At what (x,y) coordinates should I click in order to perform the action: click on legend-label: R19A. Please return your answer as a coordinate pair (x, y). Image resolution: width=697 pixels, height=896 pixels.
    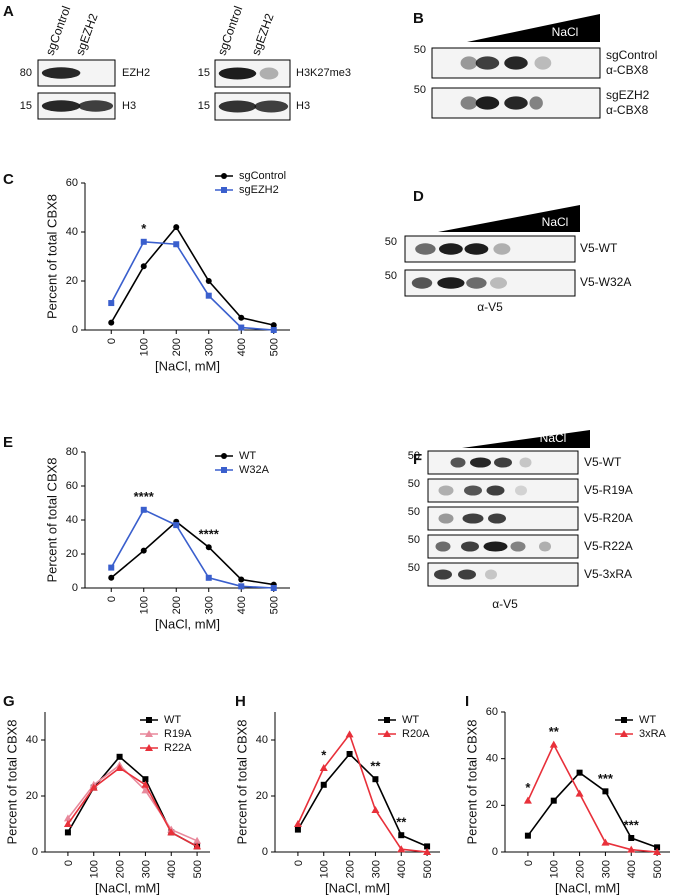
    Looking at the image, I should click on (178, 734).